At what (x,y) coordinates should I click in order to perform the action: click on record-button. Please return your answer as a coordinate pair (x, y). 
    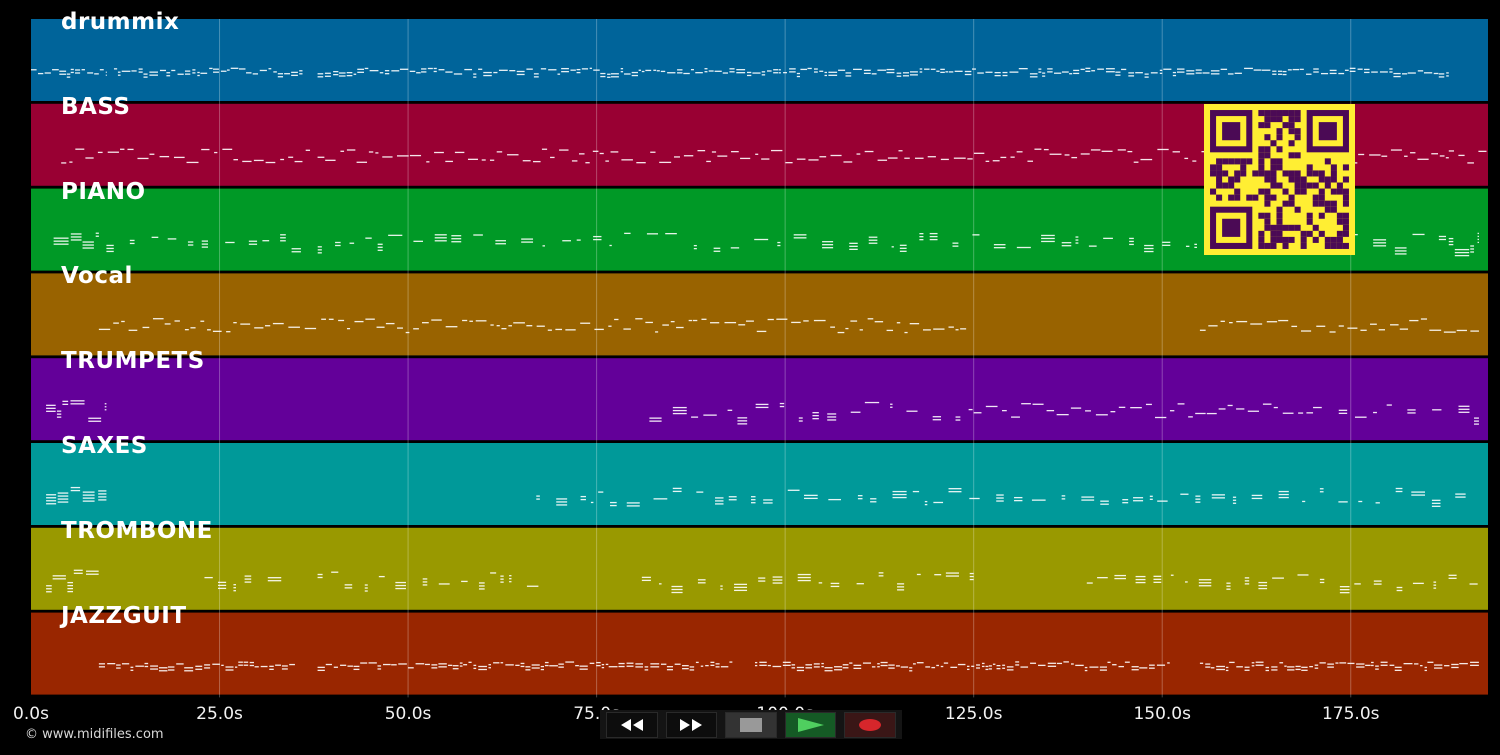
    Looking at the image, I should click on (870, 724).